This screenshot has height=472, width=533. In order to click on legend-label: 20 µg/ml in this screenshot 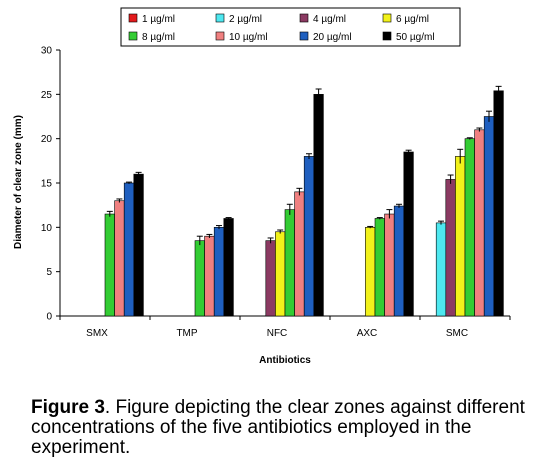, I will do `click(332, 37)`.